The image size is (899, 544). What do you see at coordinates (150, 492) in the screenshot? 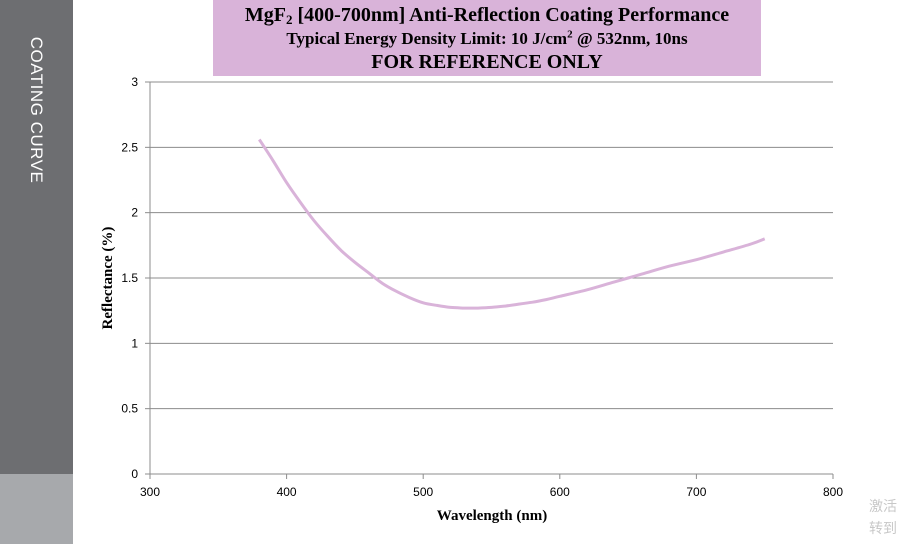
I see `x-tick-label: 300` at bounding box center [150, 492].